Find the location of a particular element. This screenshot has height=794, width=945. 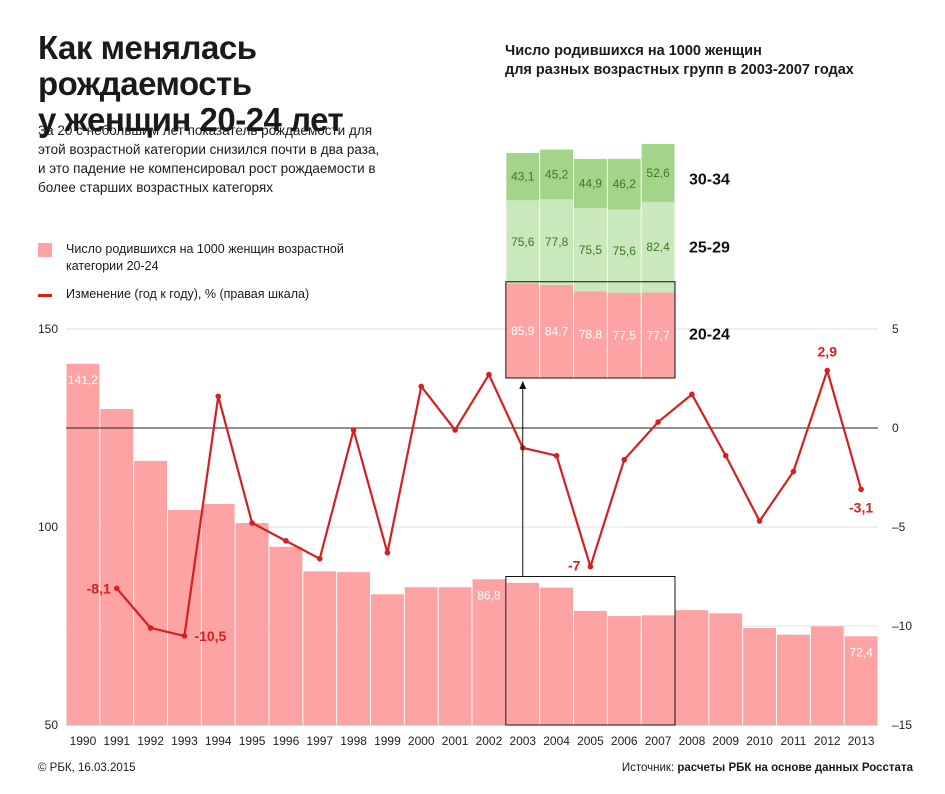

highlight-frame-bottom is located at coordinates (590, 651).